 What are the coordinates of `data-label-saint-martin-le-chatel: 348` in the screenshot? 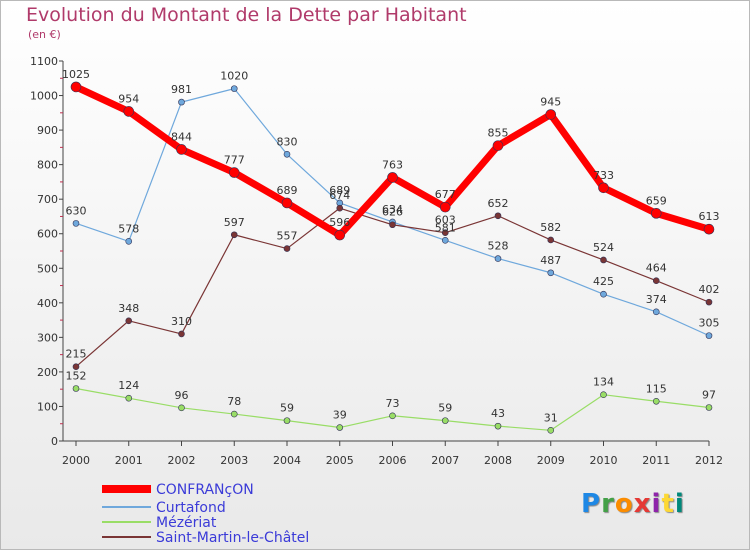 It's located at (128, 308).